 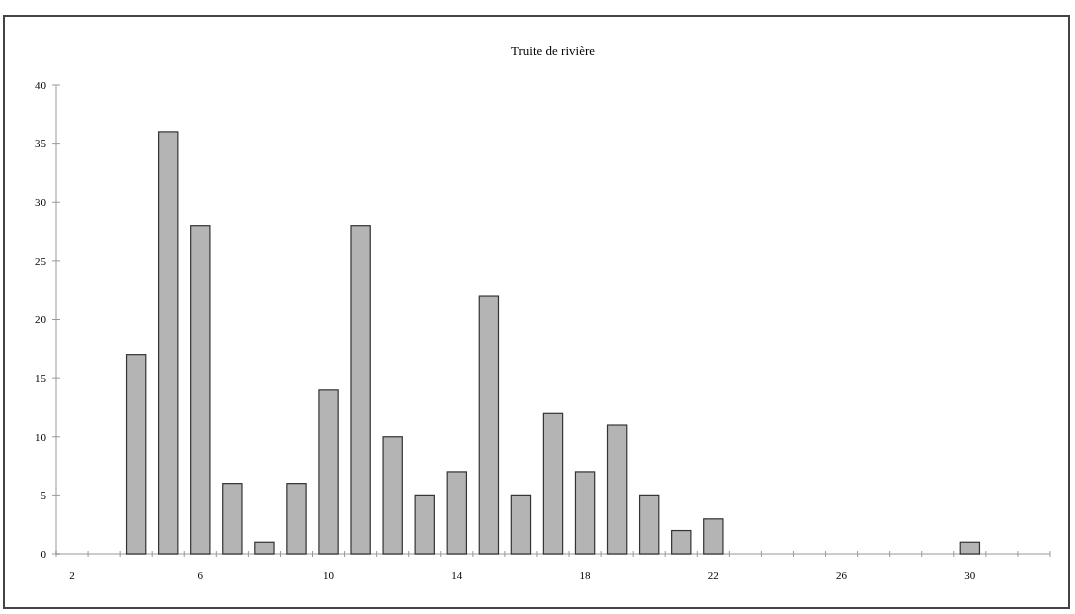 What do you see at coordinates (970, 575) in the screenshot?
I see `x-tick-label: 30` at bounding box center [970, 575].